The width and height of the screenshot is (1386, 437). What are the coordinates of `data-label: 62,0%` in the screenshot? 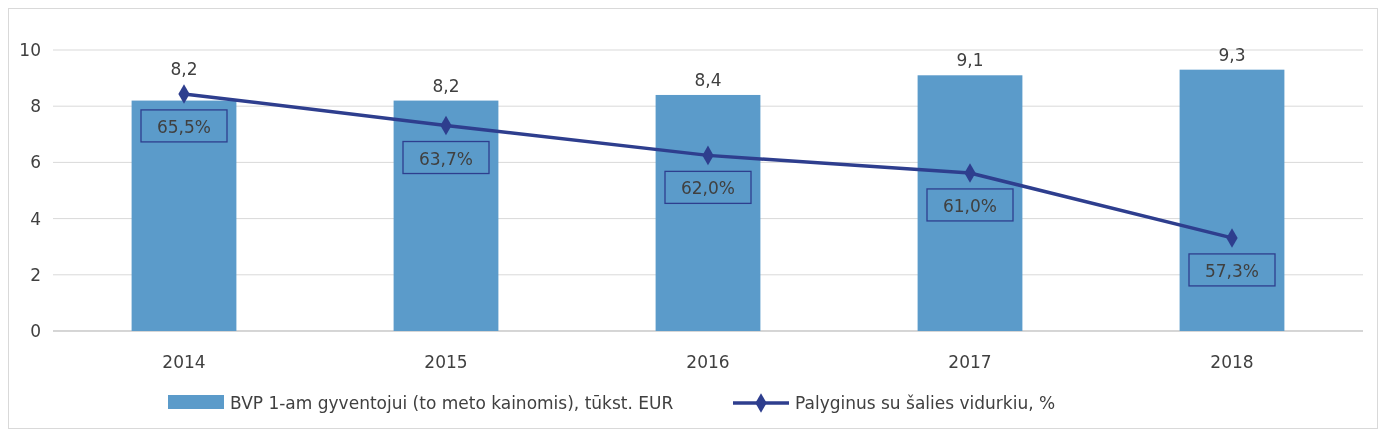 It's located at (708, 188).